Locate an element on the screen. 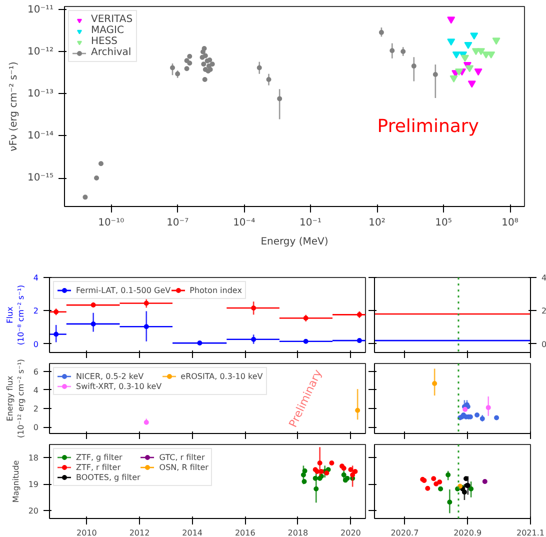 The image size is (546, 537). y-tick-label: 19 is located at coordinates (33, 485).